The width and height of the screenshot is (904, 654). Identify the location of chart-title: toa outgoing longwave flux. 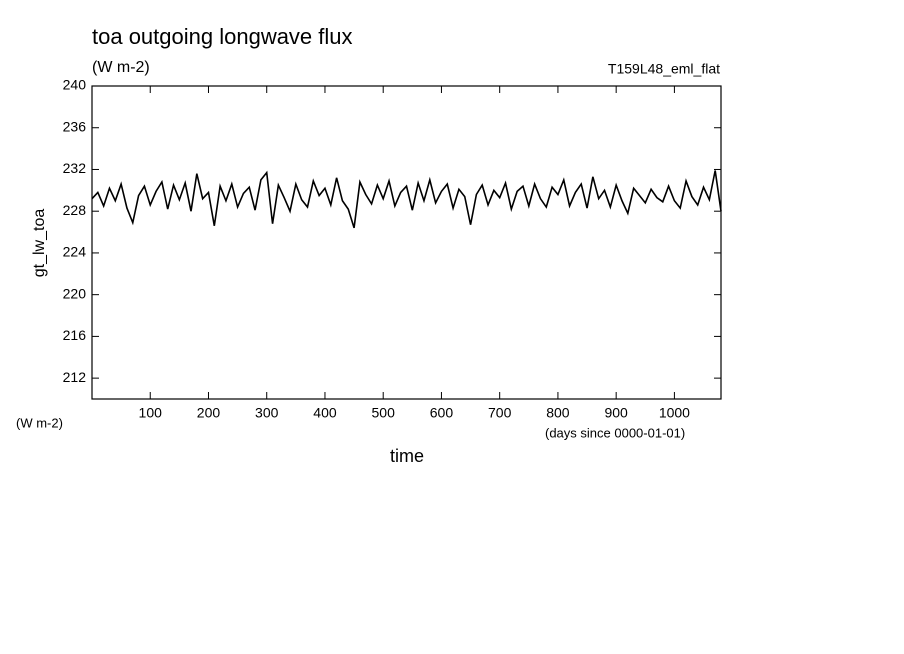
(222, 36).